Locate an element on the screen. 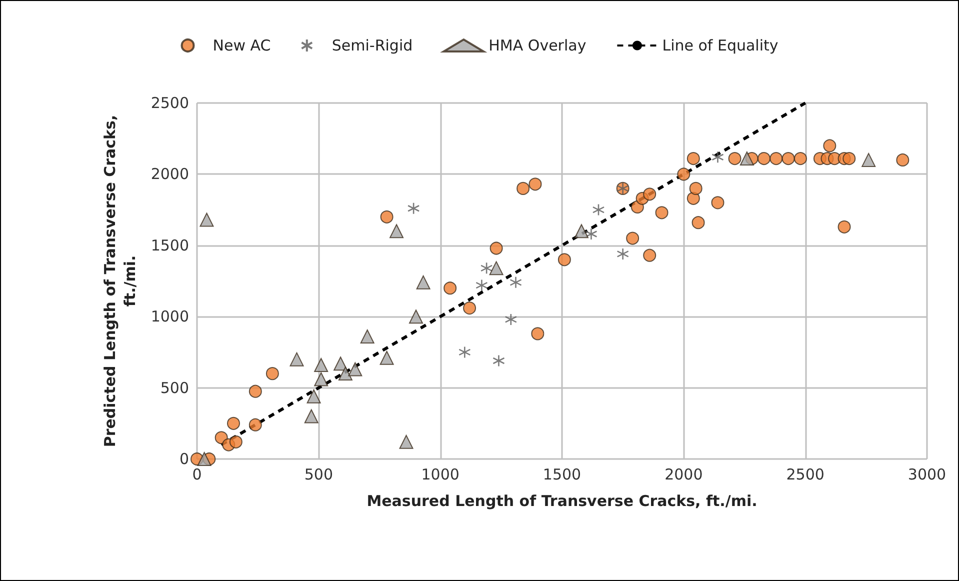 The height and width of the screenshot is (581, 959). x-tick-label: 2000 is located at coordinates (683, 475).